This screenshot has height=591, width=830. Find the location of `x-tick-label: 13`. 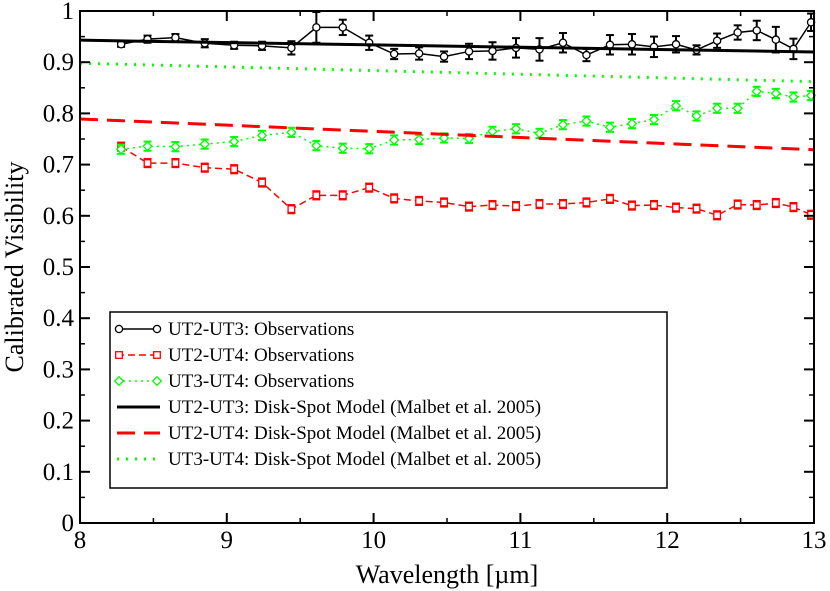

x-tick-label: 13 is located at coordinates (814, 540).